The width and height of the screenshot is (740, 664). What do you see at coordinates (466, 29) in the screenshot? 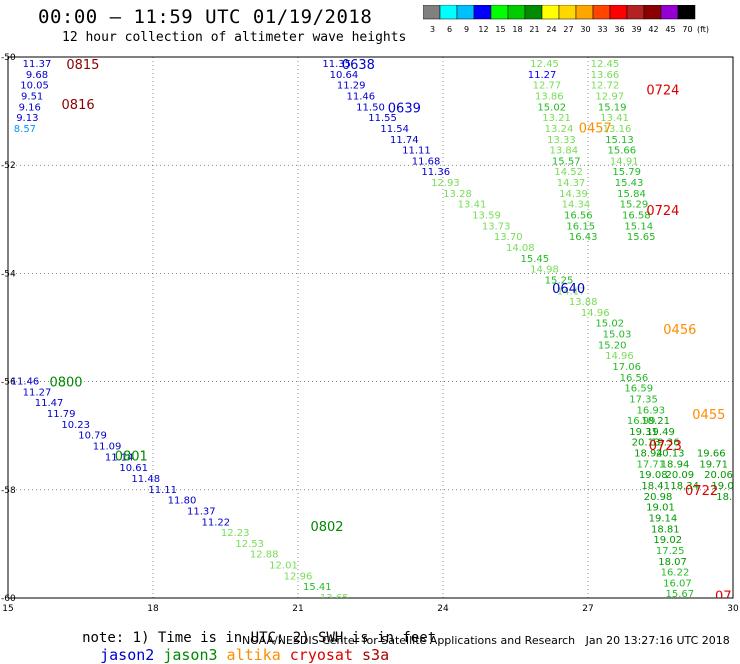
I see `colorbar-label: 9` at bounding box center [466, 29].